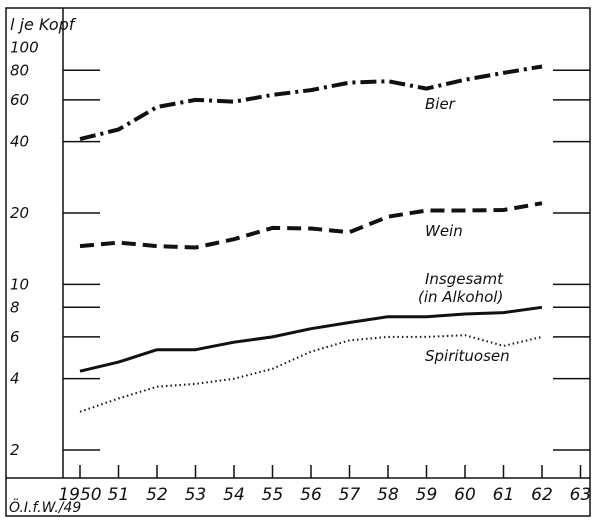  Describe the element at coordinates (311, 225) in the screenshot. I see `series-line-wein` at that location.